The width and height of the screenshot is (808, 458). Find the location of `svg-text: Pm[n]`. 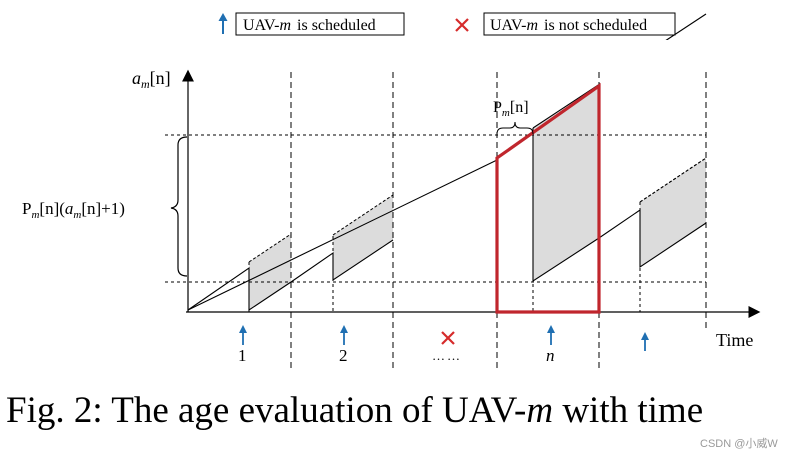

svg-text: Pm[n] is located at coordinates (511, 109).